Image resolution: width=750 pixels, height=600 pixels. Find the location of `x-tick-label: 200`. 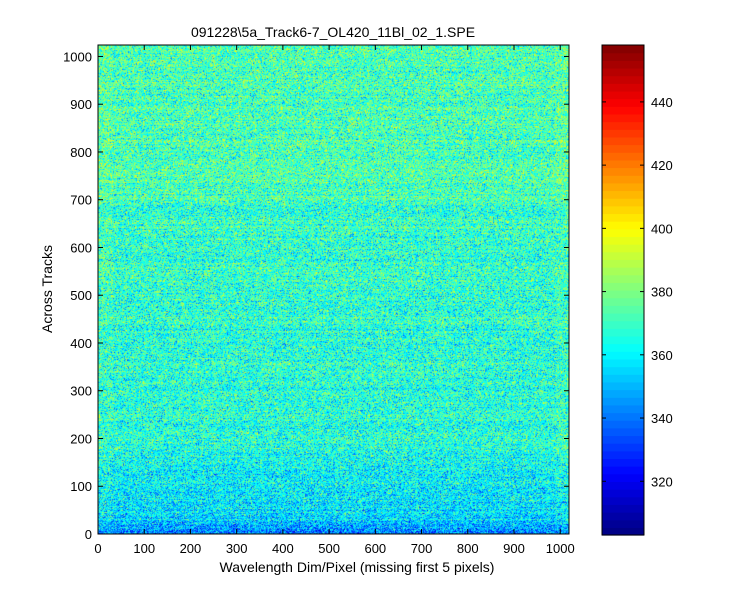

x-tick-label: 200 is located at coordinates (191, 548).